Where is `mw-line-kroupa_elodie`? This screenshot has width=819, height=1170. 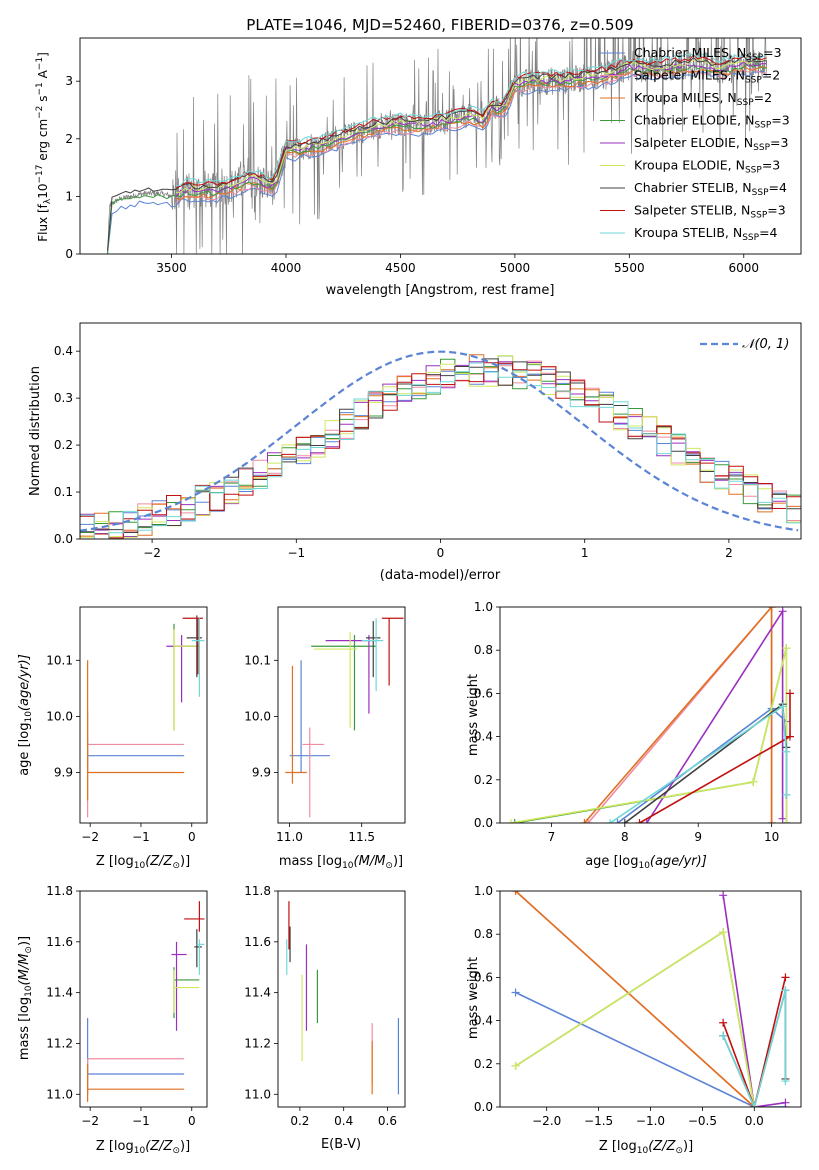 mw-line-kroupa_elodie is located at coordinates (635, 1018).